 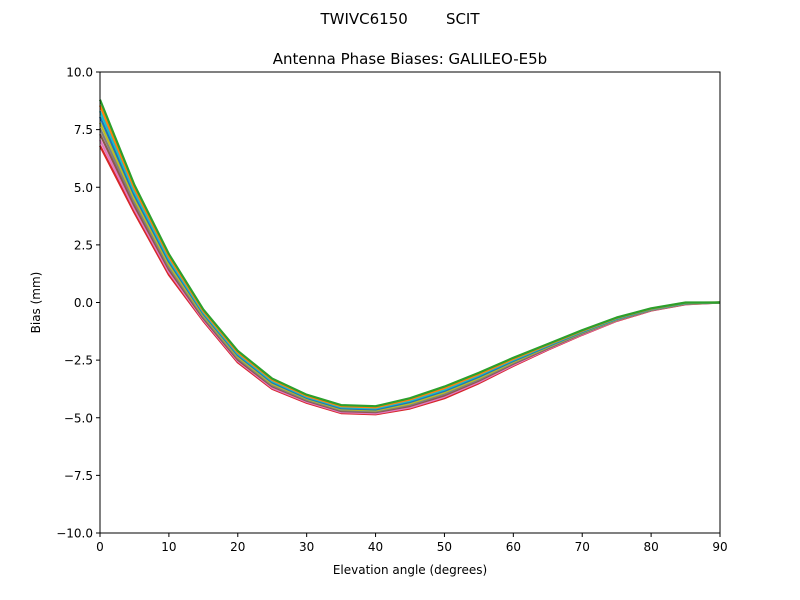 What do you see at coordinates (399, 19) in the screenshot?
I see `suptitle: TWIVC6150 SCIT` at bounding box center [399, 19].